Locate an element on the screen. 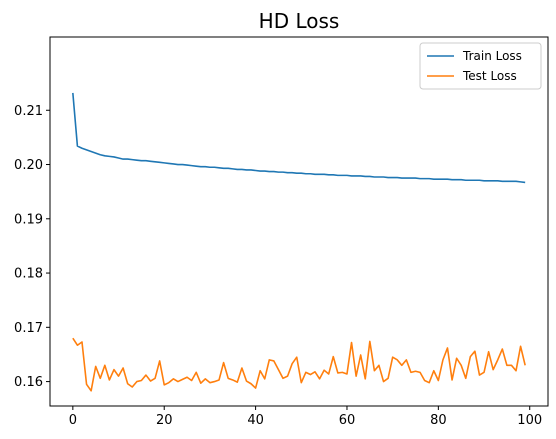 The height and width of the screenshot is (439, 556). x-tick-label: 60 is located at coordinates (347, 420).